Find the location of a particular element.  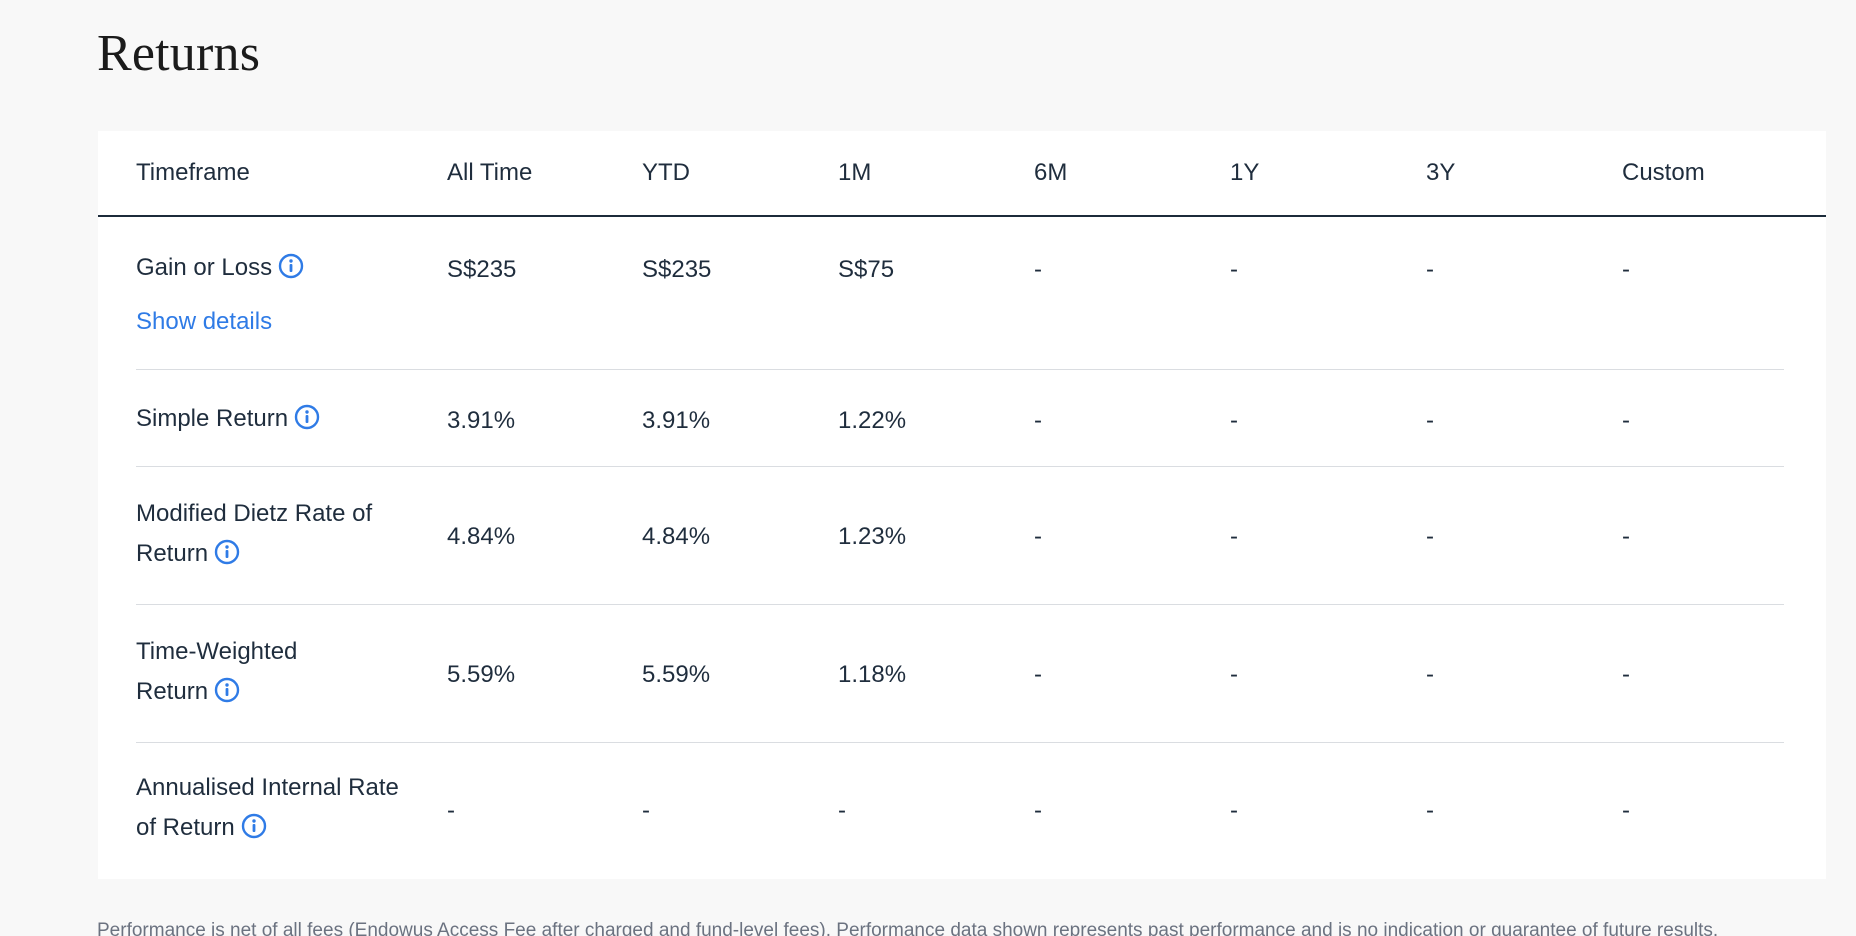

value-ytd: 4.84% is located at coordinates (676, 536).